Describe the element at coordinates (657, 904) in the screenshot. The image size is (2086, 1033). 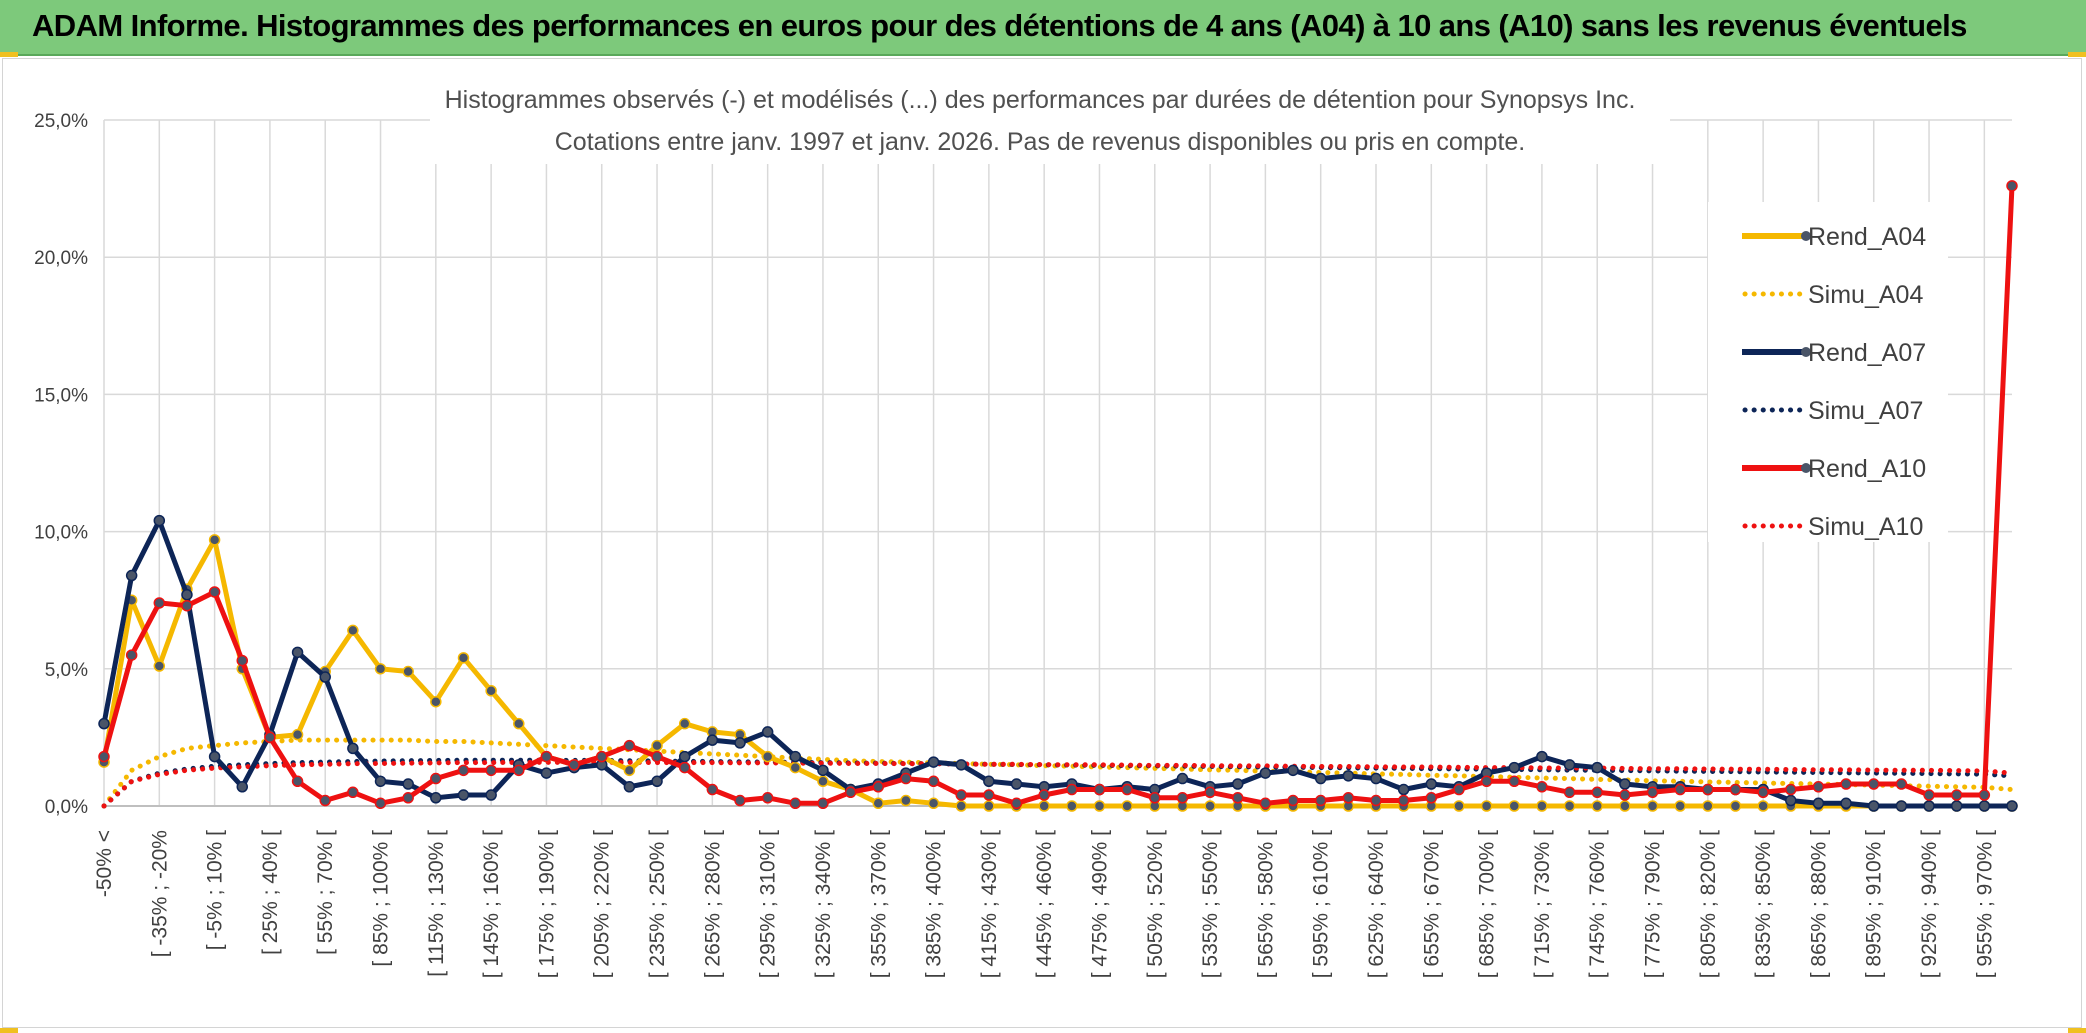
I see `x-tick-label: [ 235% ; 250% [` at that location.